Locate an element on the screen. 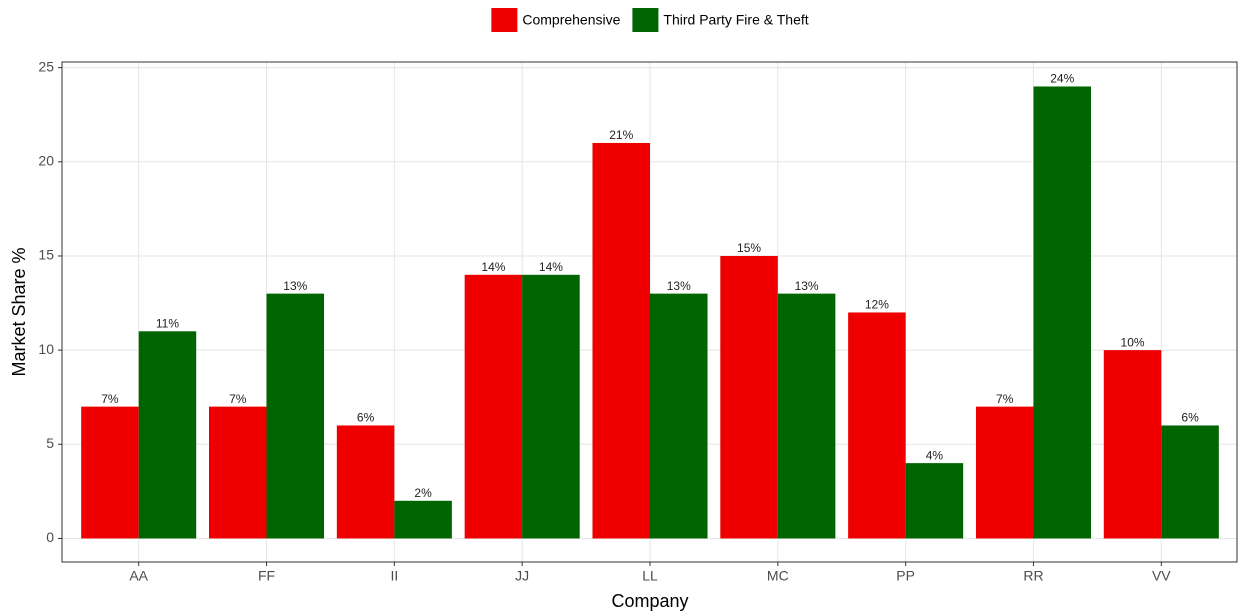  value-label: 2% is located at coordinates (423, 493).